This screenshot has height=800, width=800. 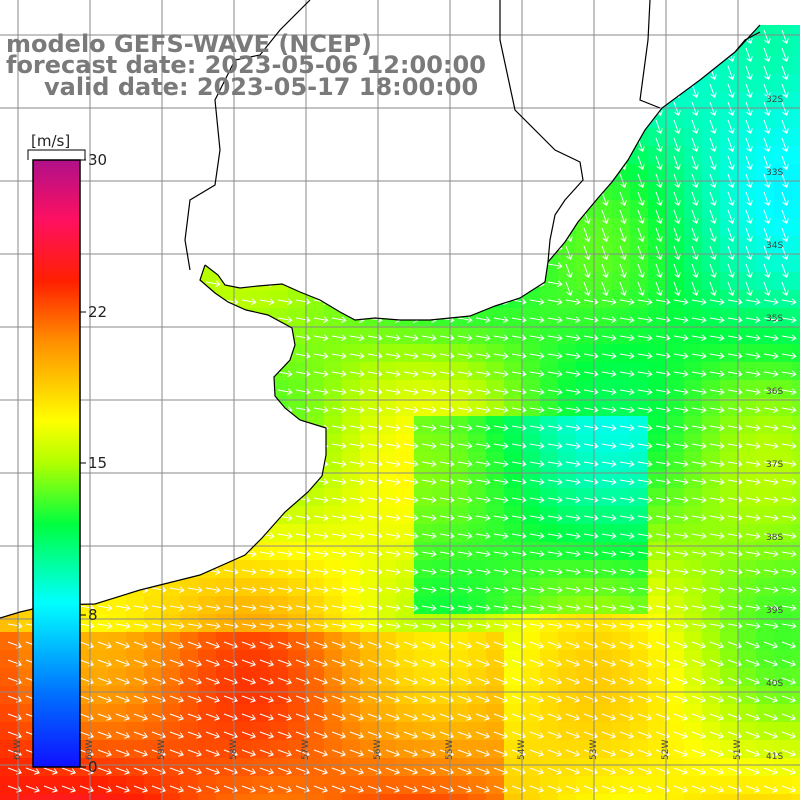 I want to click on colorbar-unit-bracket, so click(x=56, y=154).